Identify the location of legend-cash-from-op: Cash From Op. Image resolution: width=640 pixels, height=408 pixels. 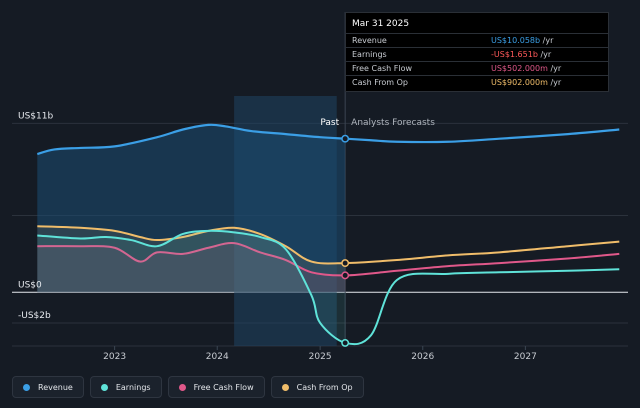
(317, 387).